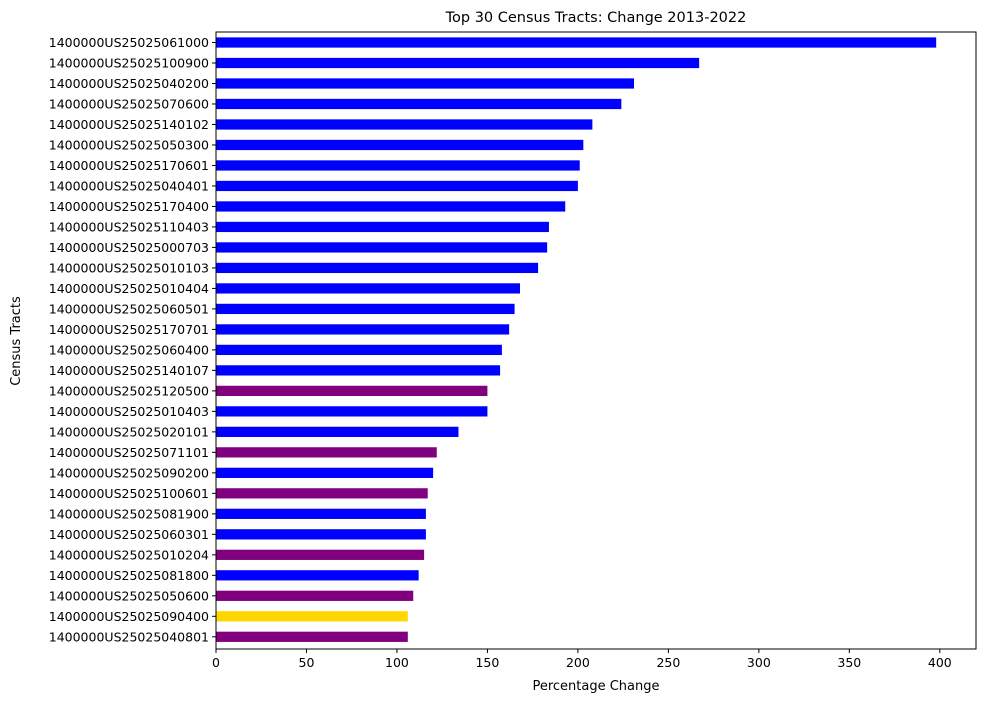 The height and width of the screenshot is (701, 1001). I want to click on y-tick-label: 1400000US25025090400, so click(129, 616).